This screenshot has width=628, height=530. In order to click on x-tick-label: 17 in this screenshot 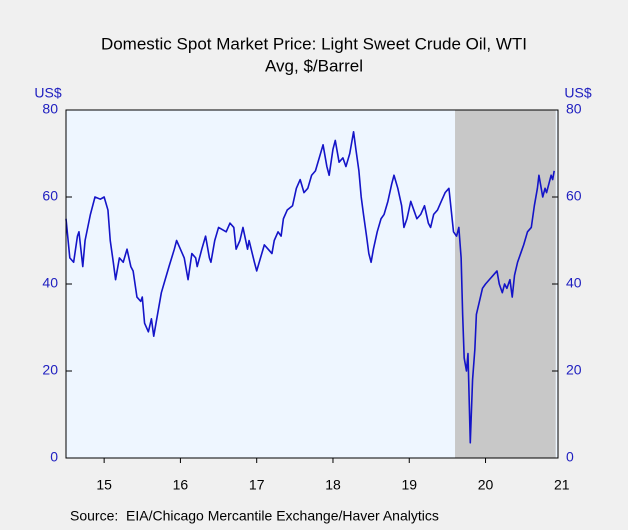, I will do `click(257, 485)`.